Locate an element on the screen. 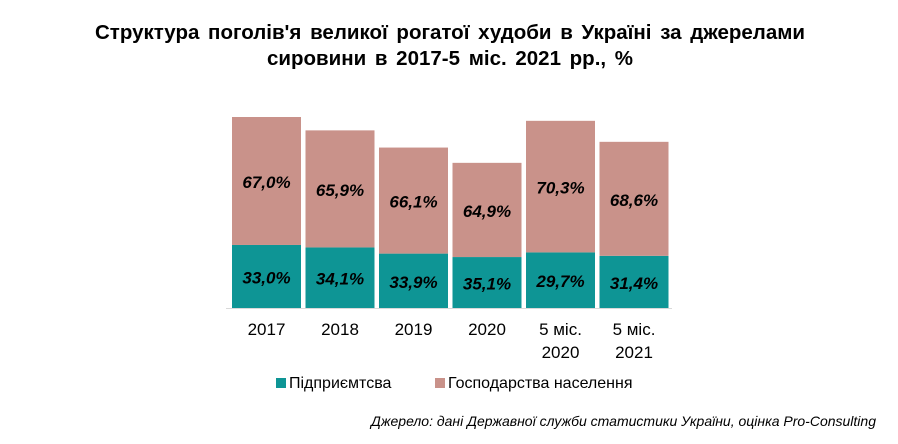 This screenshot has width=898, height=444. legend-label-0: Підприємтсва is located at coordinates (340, 383).